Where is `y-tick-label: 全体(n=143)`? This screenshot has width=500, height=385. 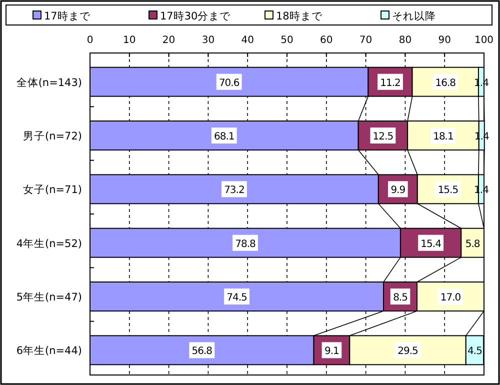 y-tick-label: 全体(n=143) is located at coordinates (49, 82).